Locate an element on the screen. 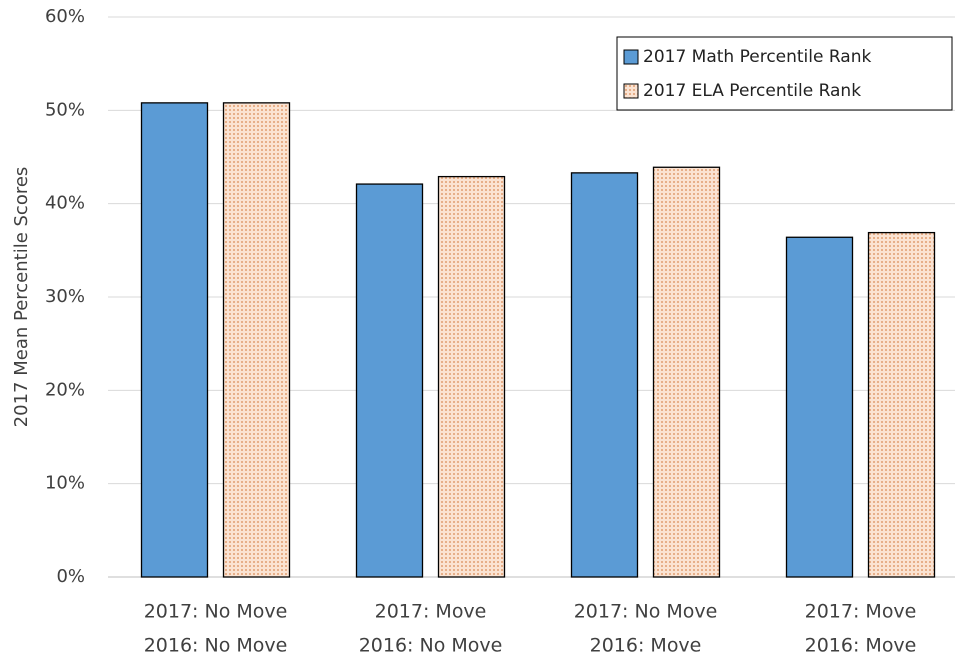 Image resolution: width=955 pixels, height=664 pixels. y-tick-label: 10% is located at coordinates (65, 483).